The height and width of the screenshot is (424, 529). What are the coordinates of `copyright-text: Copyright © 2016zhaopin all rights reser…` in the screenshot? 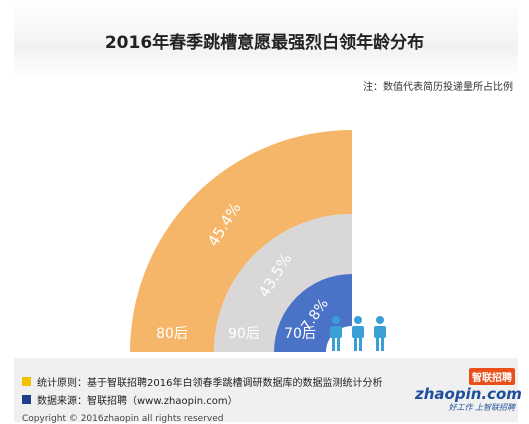 It's located at (123, 419).